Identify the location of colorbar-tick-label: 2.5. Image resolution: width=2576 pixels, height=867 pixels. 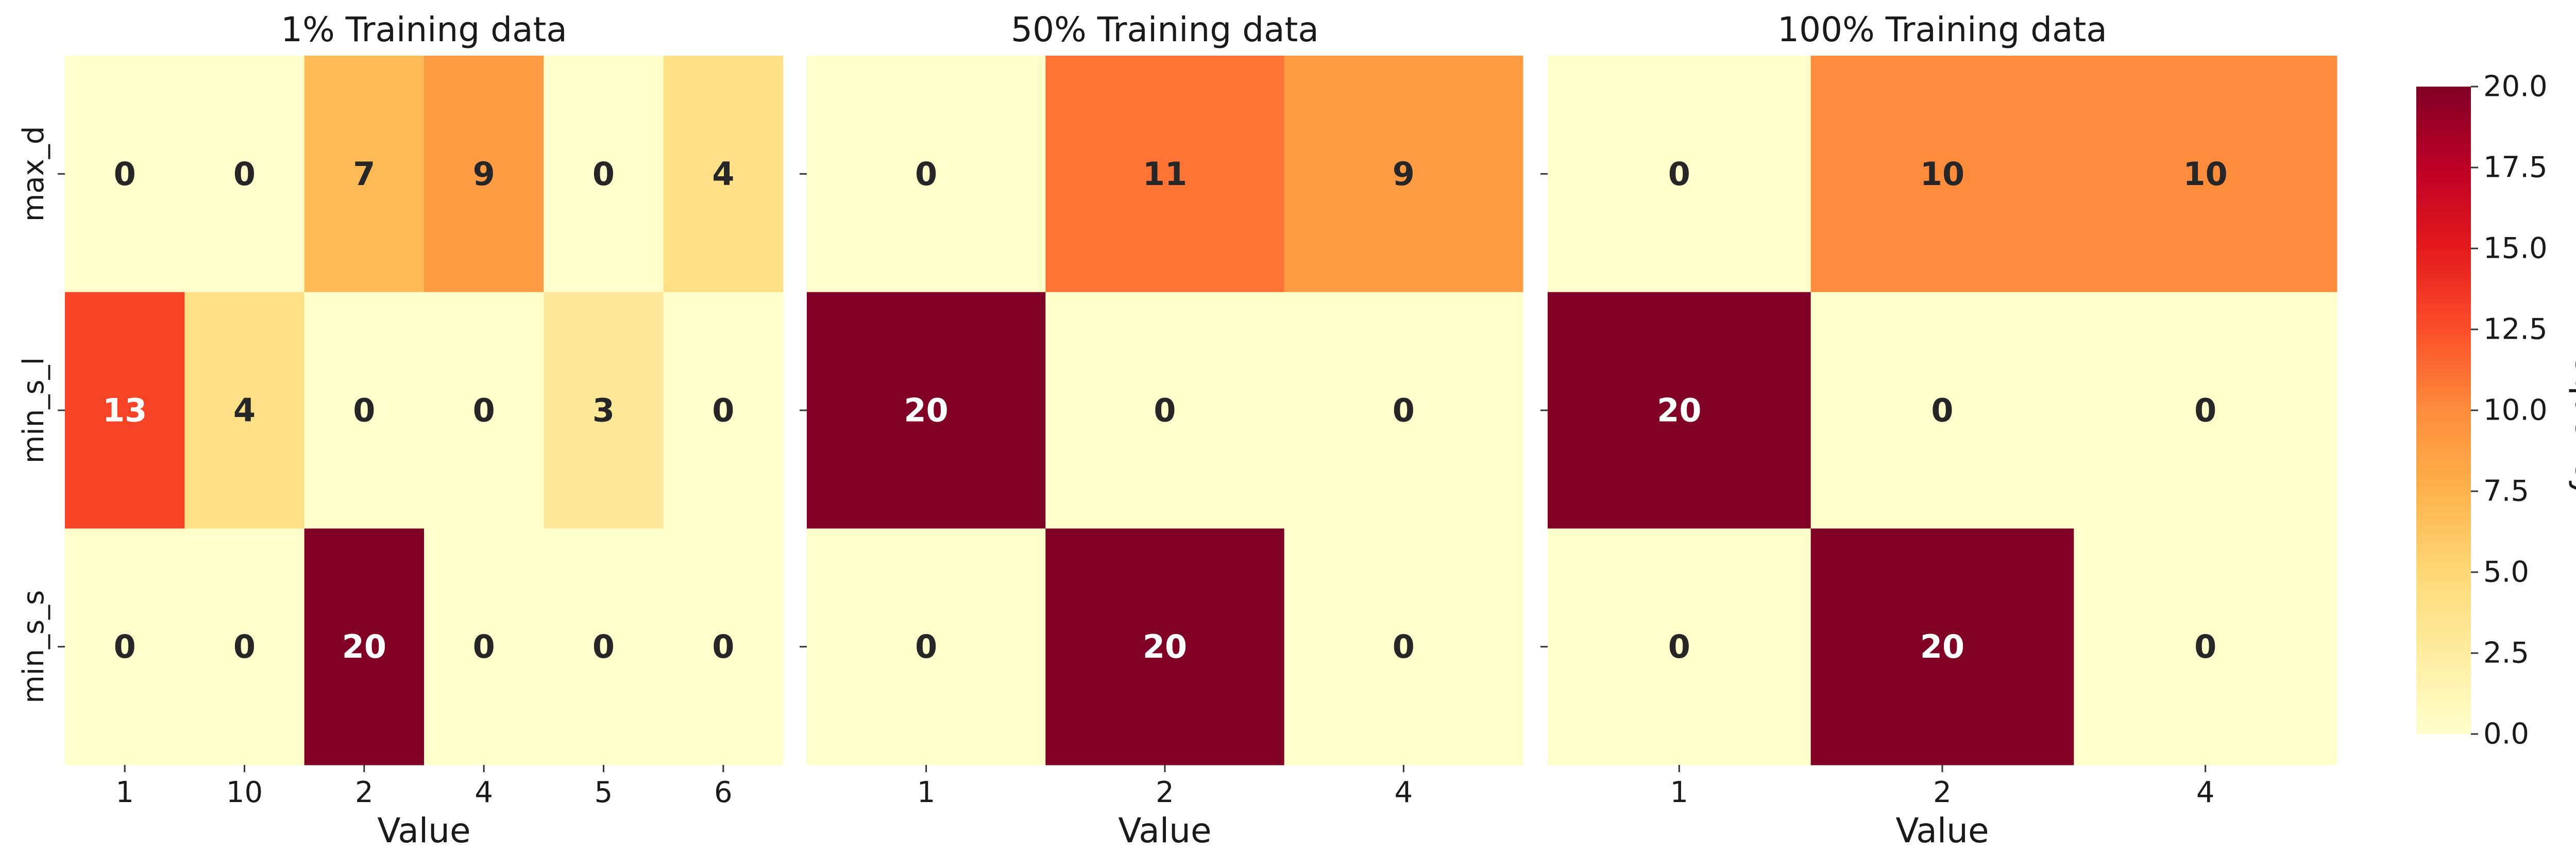
(2506, 653).